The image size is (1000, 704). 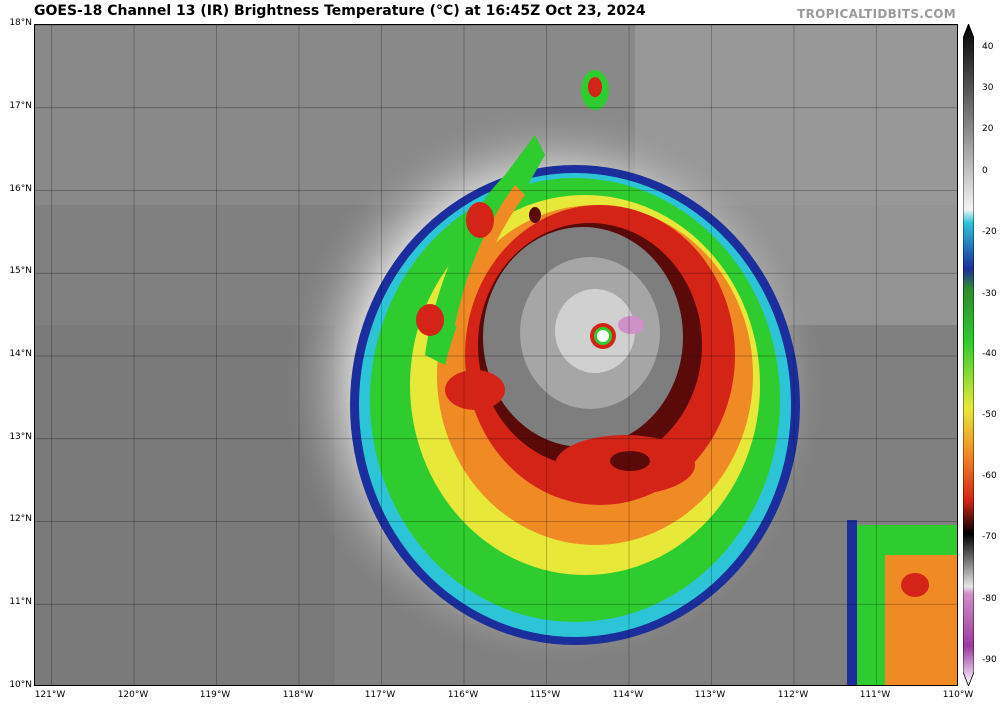 What do you see at coordinates (50, 695) in the screenshot?
I see `lon-label: 121°W` at bounding box center [50, 695].